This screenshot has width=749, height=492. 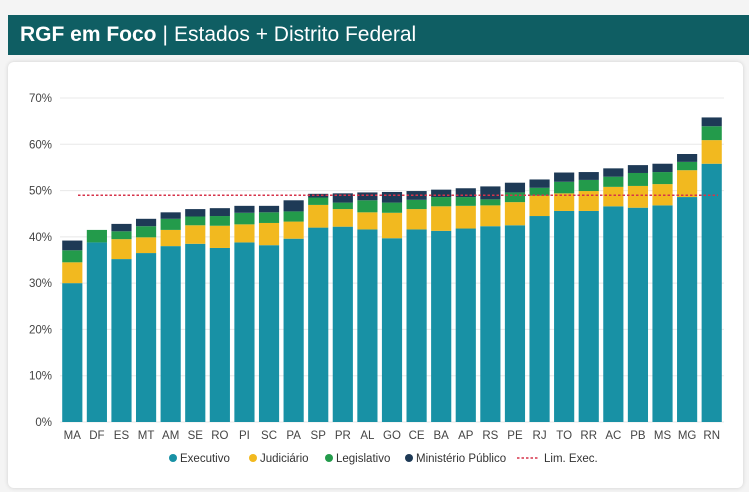 What do you see at coordinates (416, 325) in the screenshot?
I see `bar-segment-executivo-ce` at bounding box center [416, 325].